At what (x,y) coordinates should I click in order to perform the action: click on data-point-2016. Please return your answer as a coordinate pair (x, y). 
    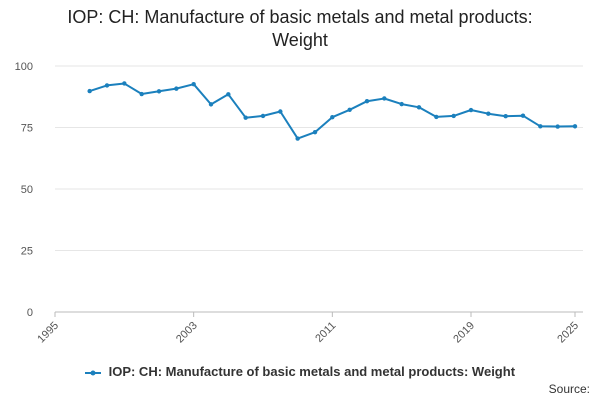
    Looking at the image, I should click on (419, 107).